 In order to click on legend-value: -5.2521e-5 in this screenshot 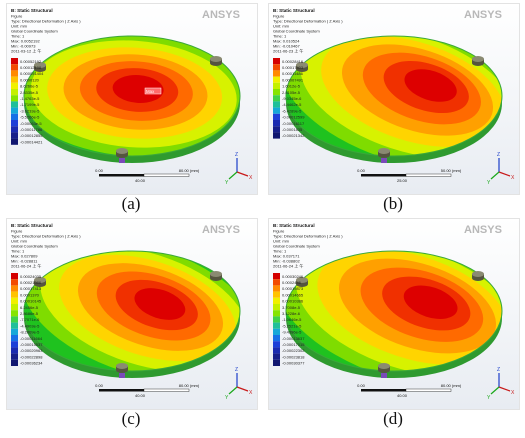, I will do `click(292, 325)`.